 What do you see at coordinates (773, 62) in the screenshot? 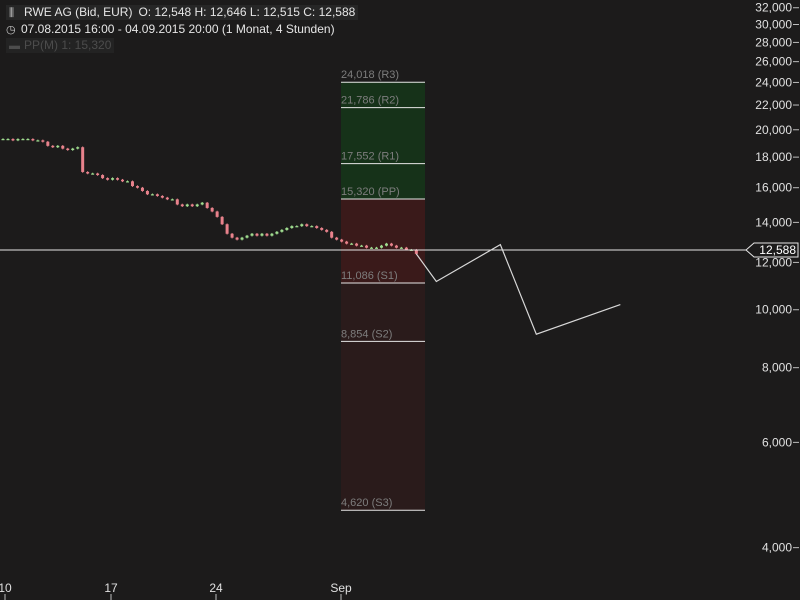
I see `y-tick-label: 26,000` at bounding box center [773, 62].